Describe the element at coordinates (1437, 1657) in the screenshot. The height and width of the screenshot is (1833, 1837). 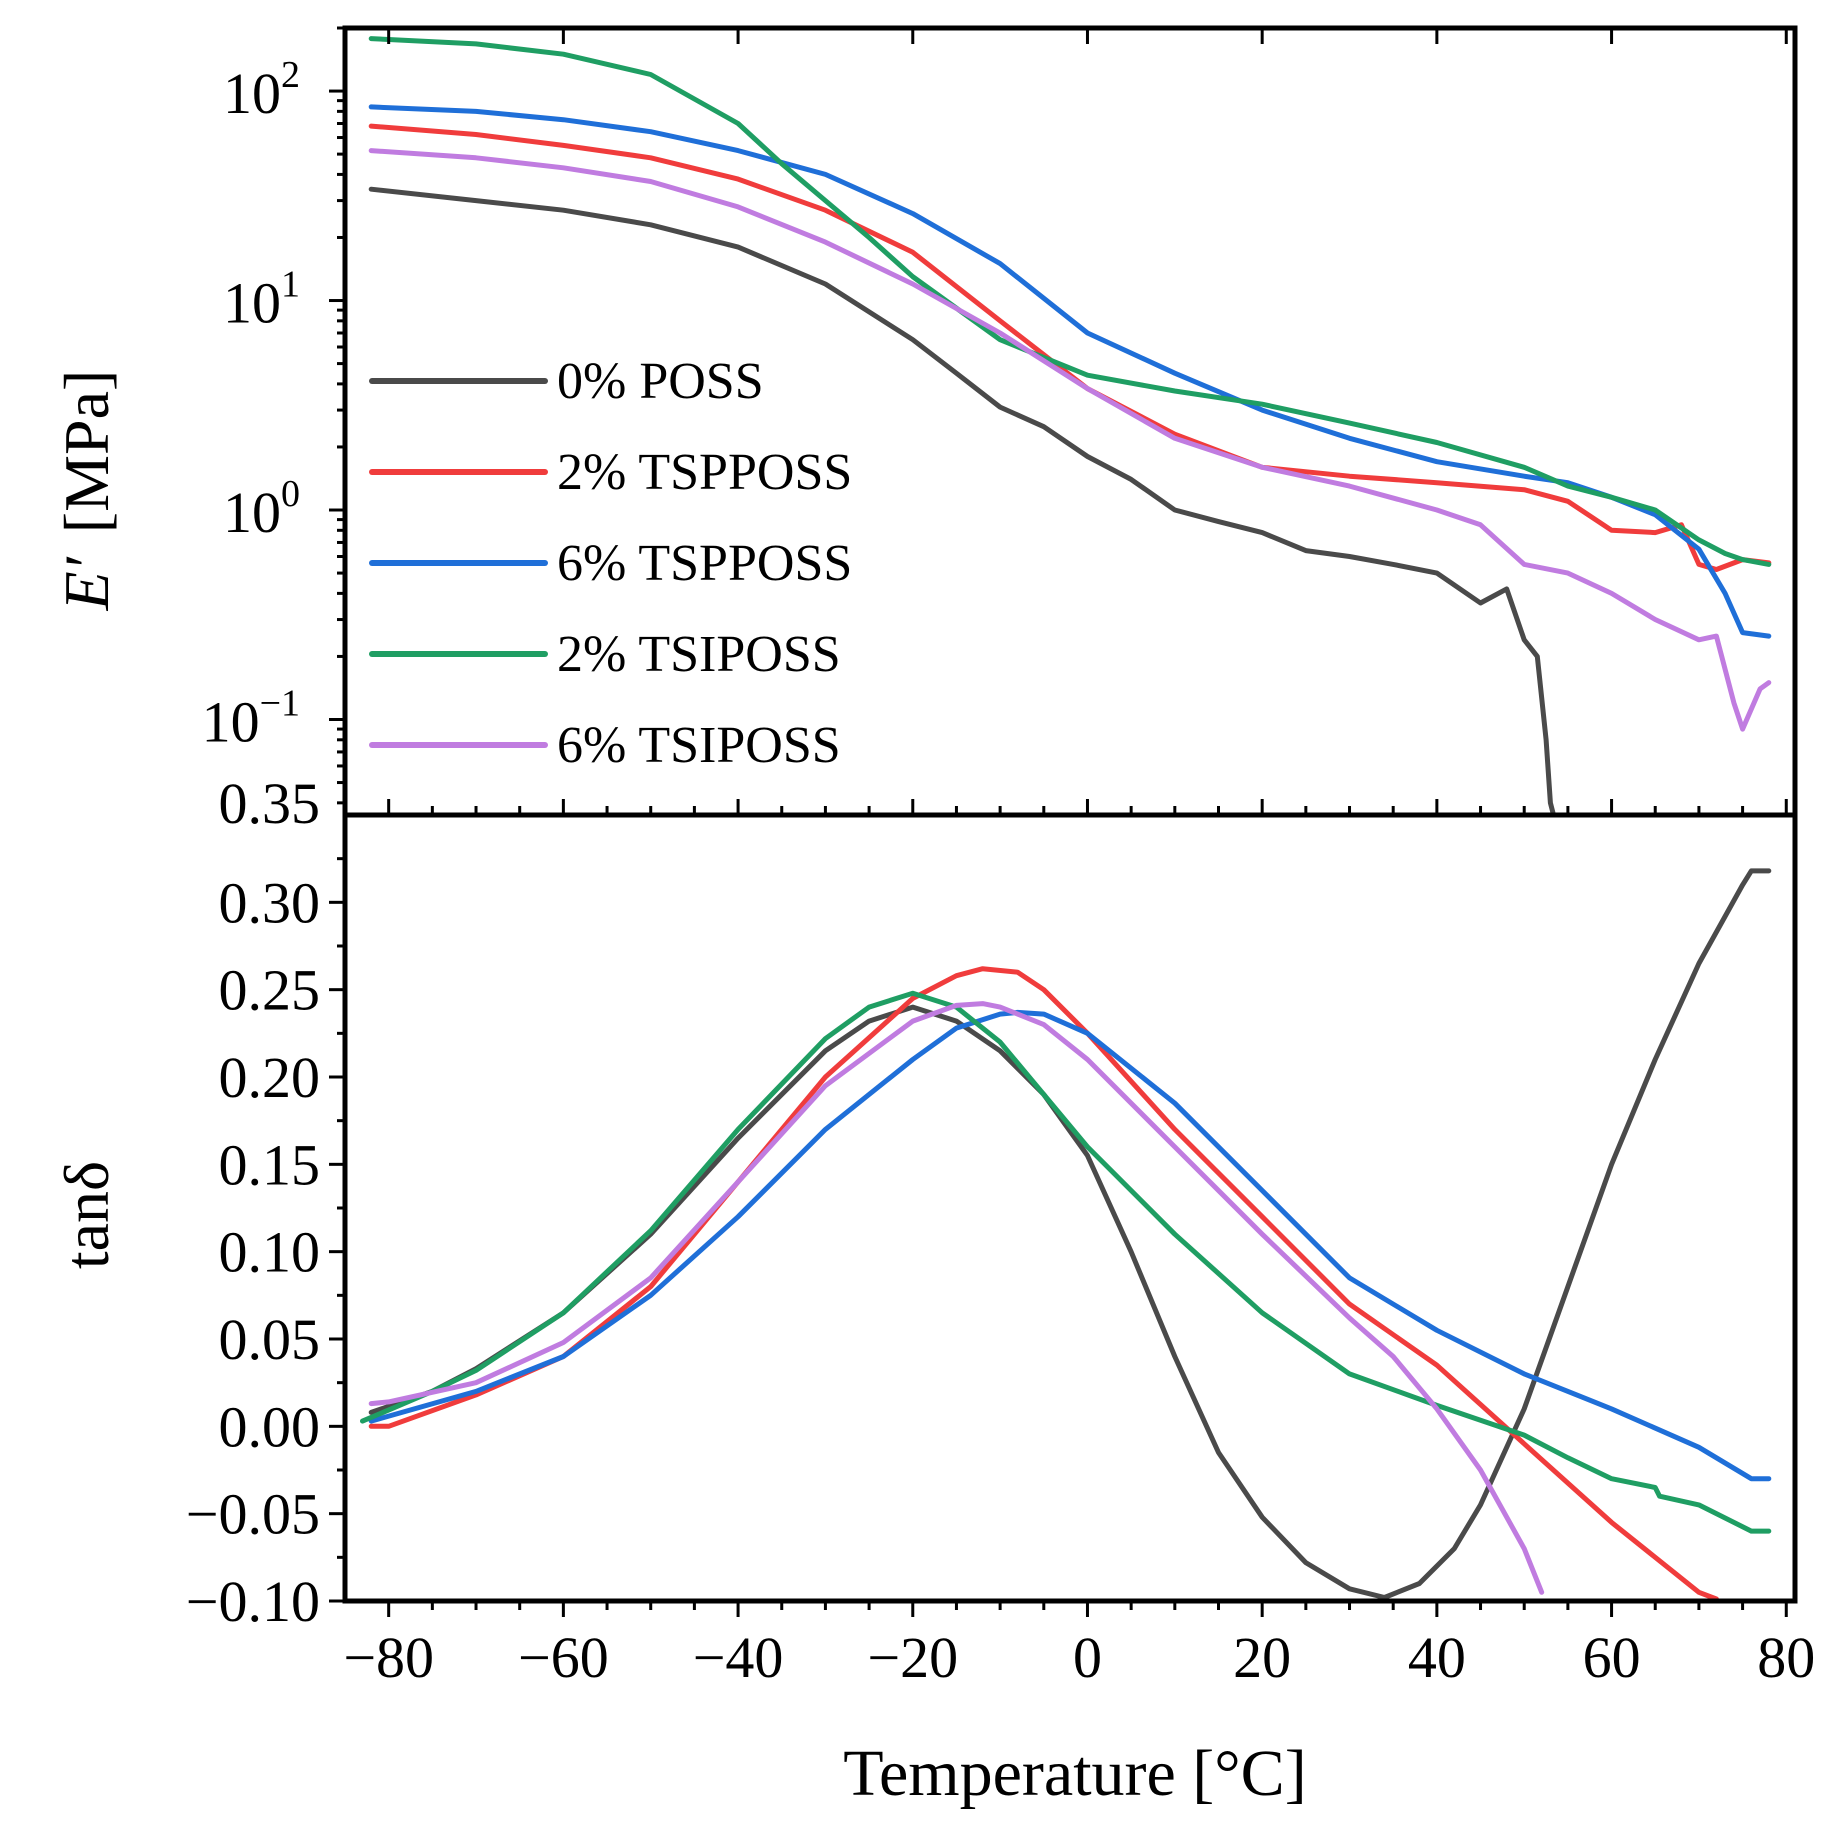
I see `x-tick-label: 40` at that location.